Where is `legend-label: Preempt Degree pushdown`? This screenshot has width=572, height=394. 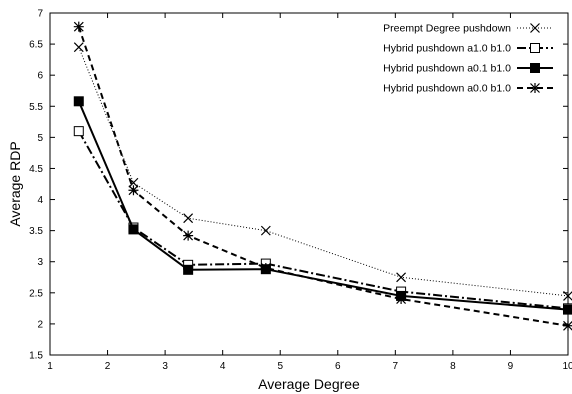 legend-label: Preempt Degree pushdown is located at coordinates (447, 29).